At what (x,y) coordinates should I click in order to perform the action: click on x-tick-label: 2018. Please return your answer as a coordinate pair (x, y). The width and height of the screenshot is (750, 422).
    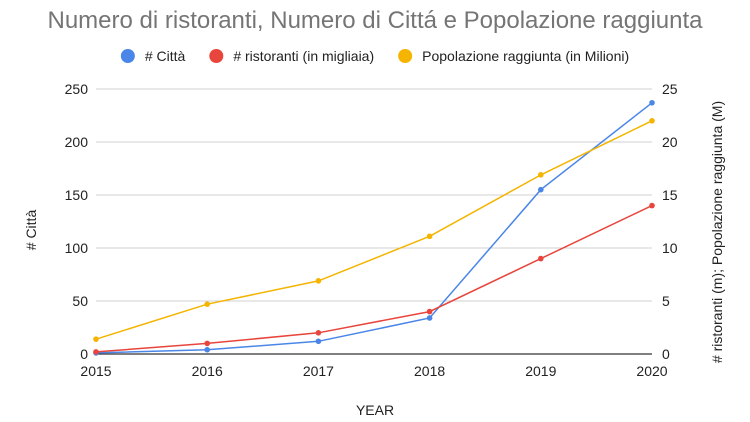
    Looking at the image, I should click on (429, 371).